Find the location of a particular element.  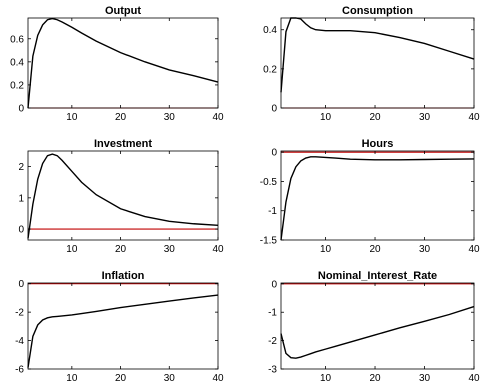

response-line-hours is located at coordinates (377, 198).